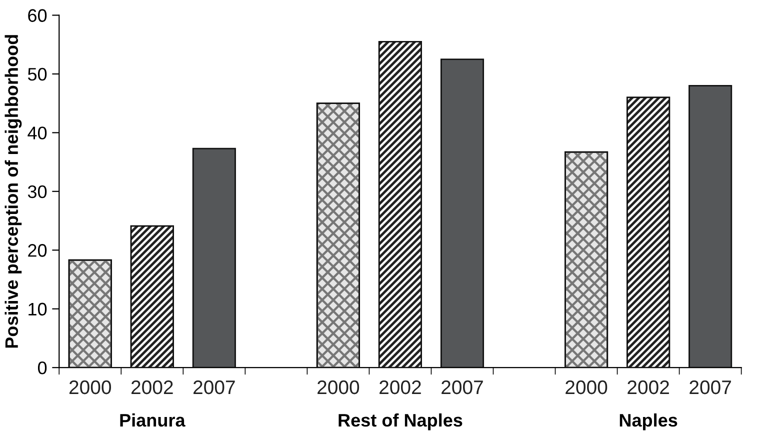 The height and width of the screenshot is (435, 758). I want to click on y-tick-label: 20, so click(37, 250).